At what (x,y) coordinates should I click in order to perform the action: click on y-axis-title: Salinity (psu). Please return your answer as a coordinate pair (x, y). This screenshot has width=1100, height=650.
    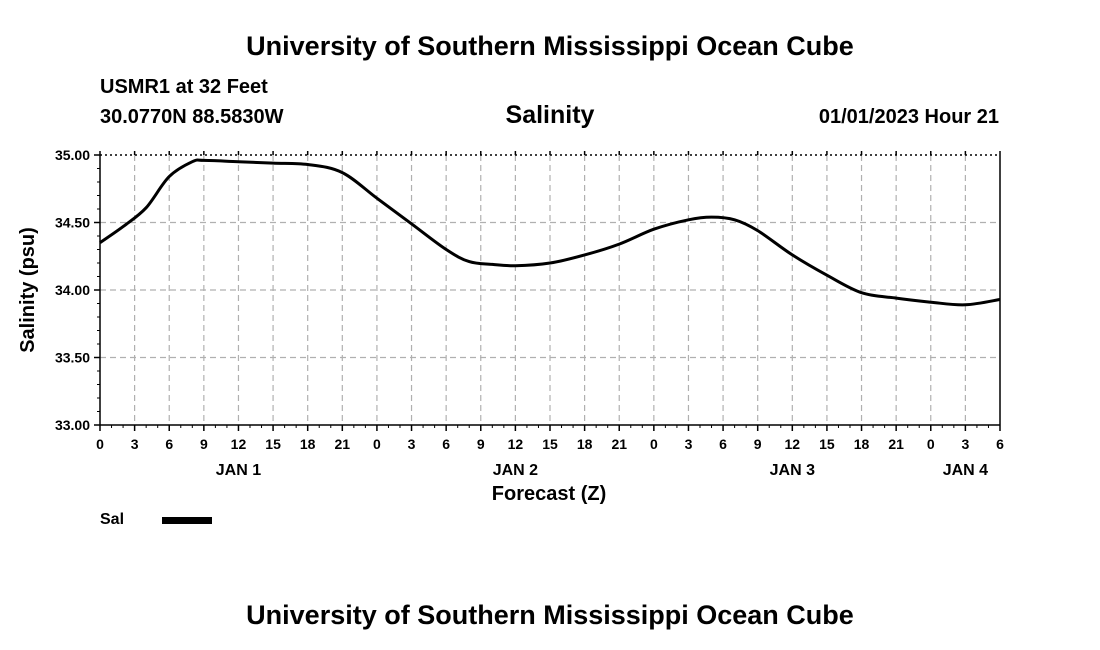
    Looking at the image, I should click on (28, 290).